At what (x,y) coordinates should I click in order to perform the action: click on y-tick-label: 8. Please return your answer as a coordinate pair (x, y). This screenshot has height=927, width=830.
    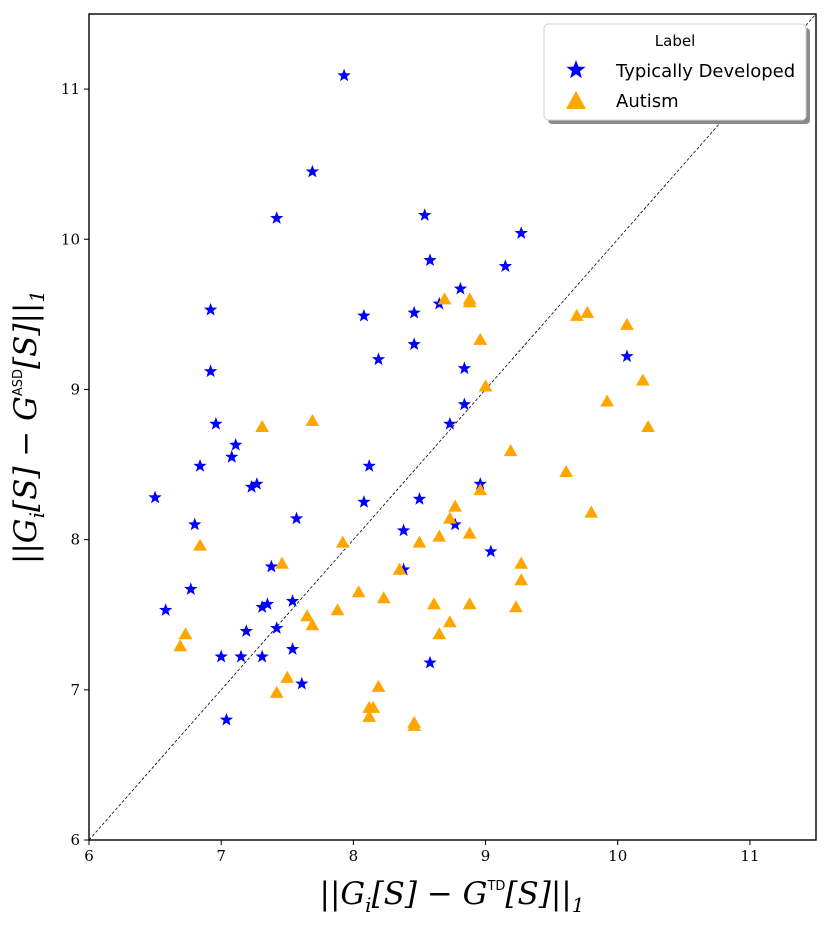
    Looking at the image, I should click on (75, 540).